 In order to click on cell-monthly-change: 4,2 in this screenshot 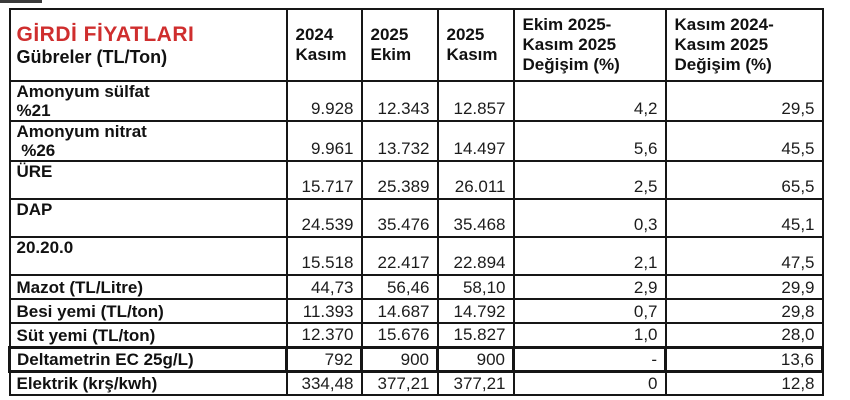, I will do `click(589, 101)`.